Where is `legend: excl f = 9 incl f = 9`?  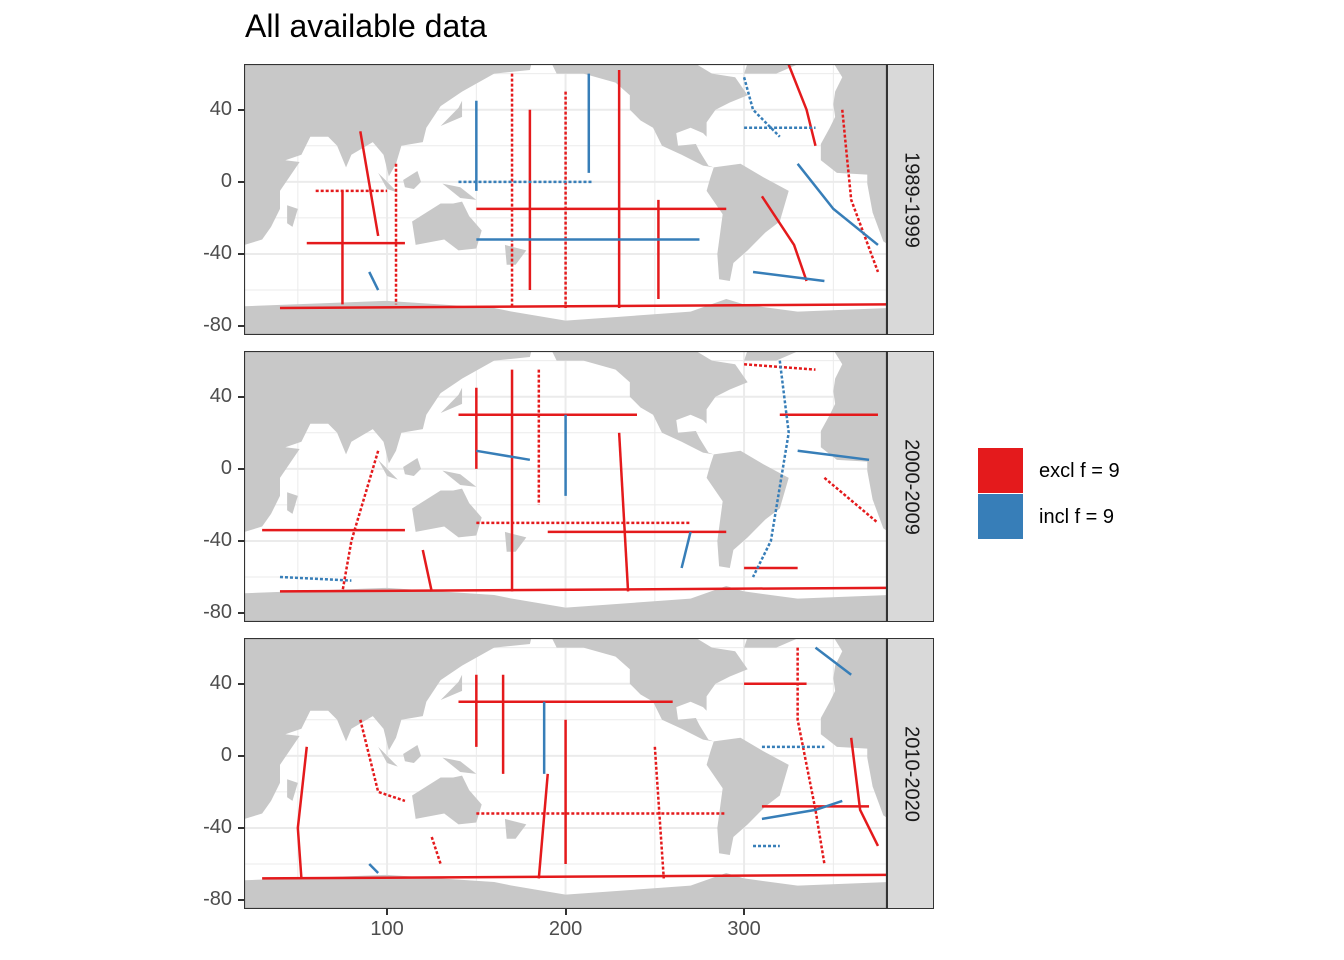
legend: excl f = 9 incl f = 9 is located at coordinates (1049, 494).